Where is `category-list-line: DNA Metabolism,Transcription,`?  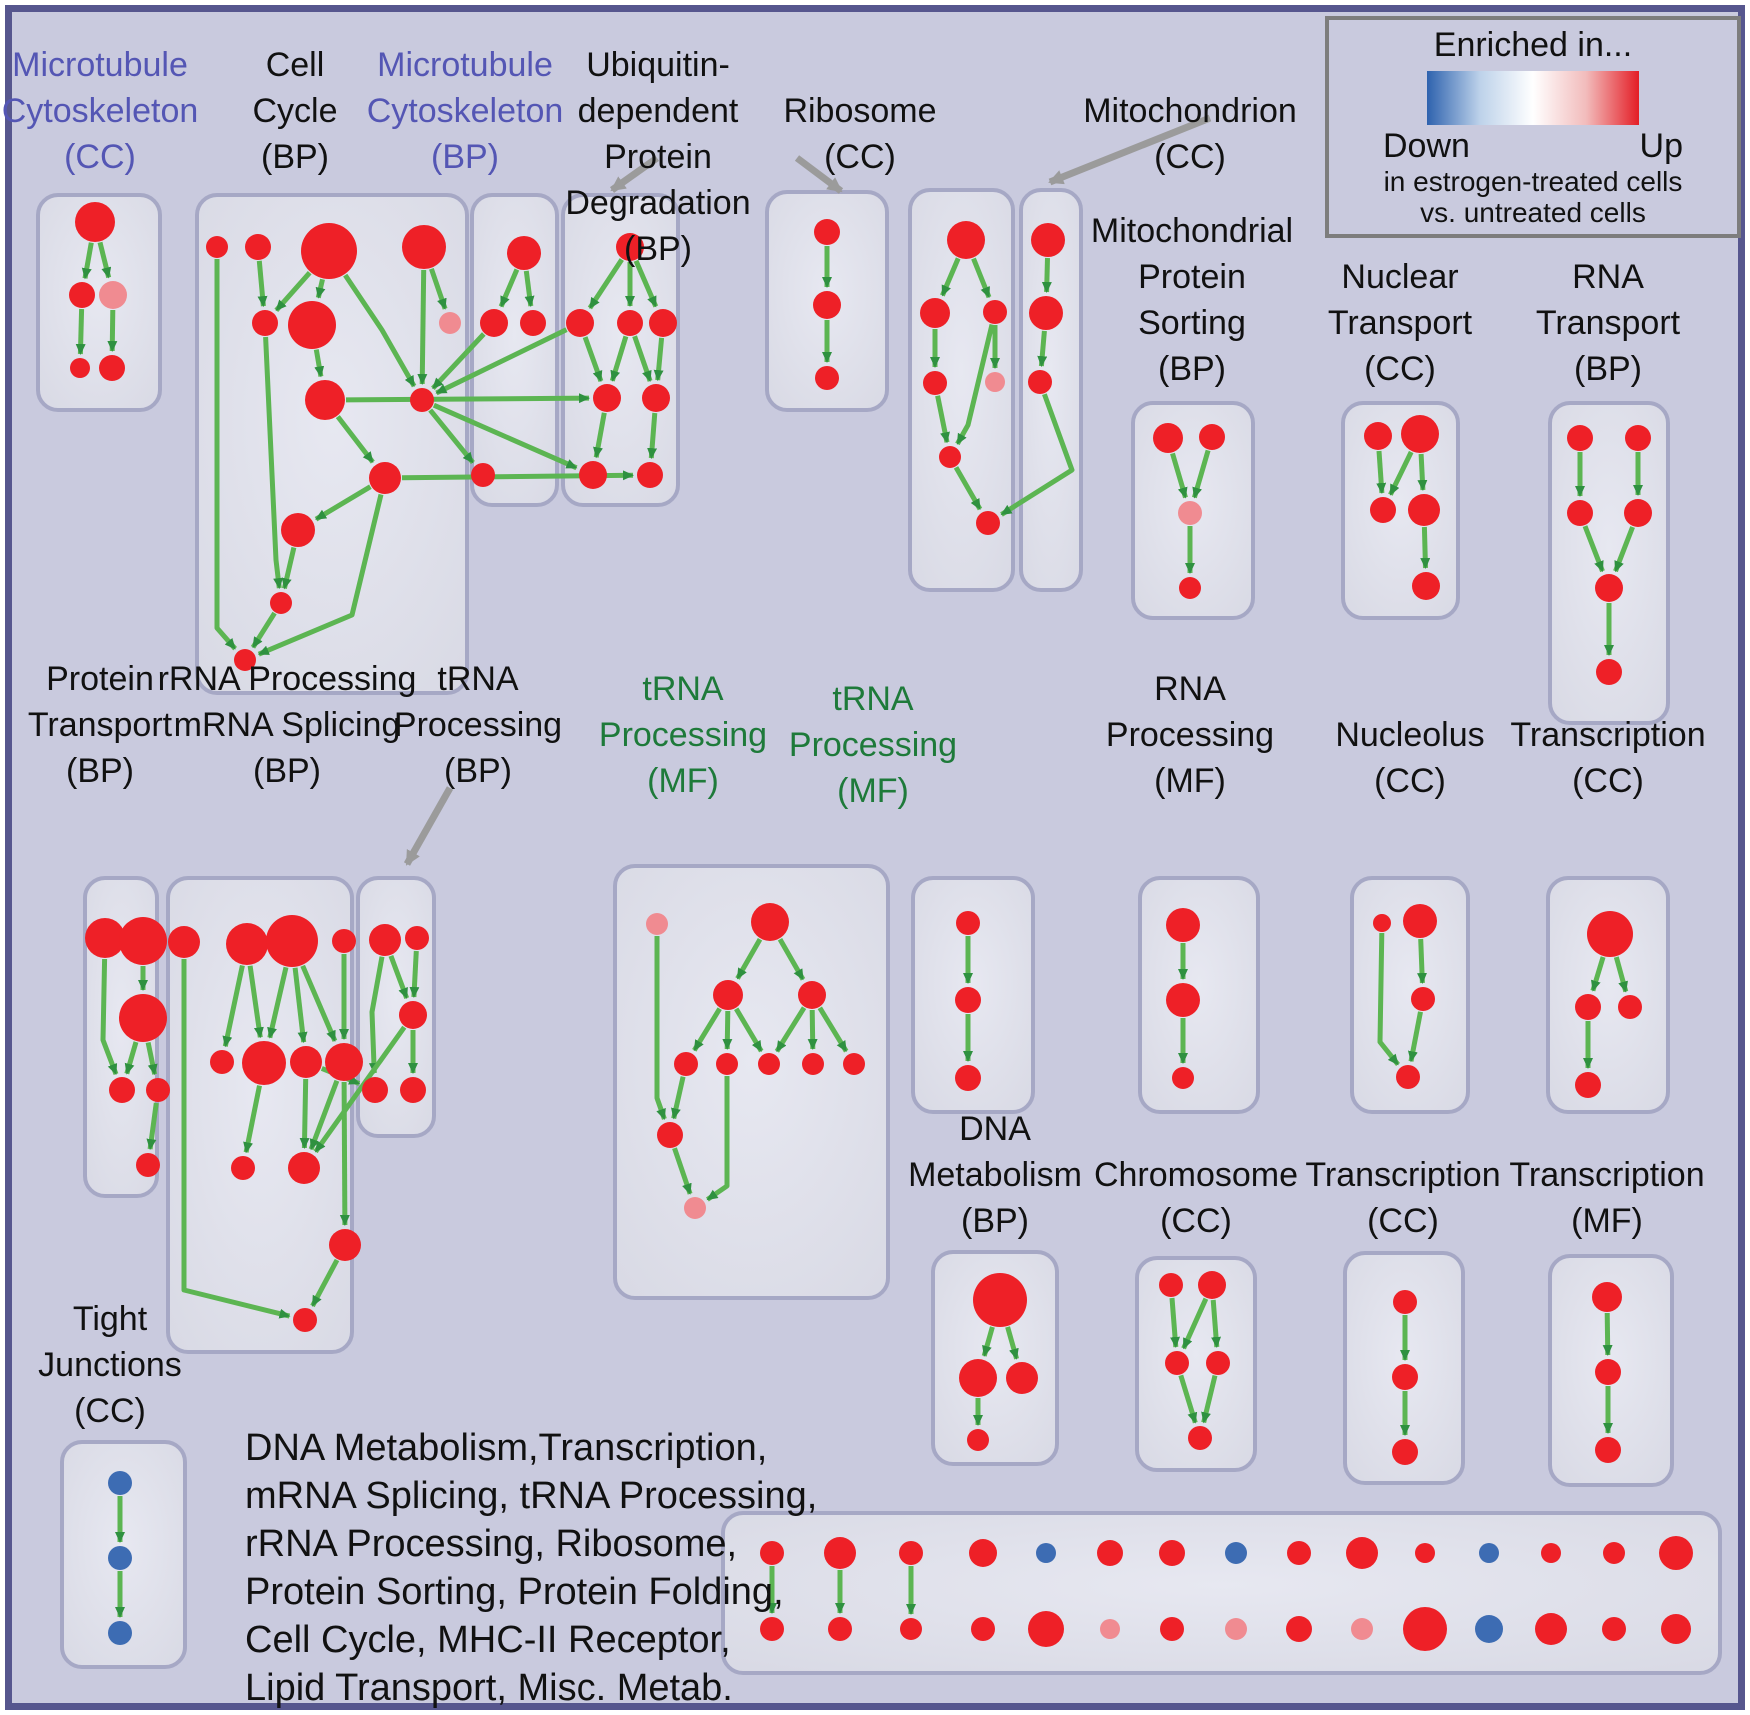
category-list-line: DNA Metabolism,Transcription, is located at coordinates (506, 1448).